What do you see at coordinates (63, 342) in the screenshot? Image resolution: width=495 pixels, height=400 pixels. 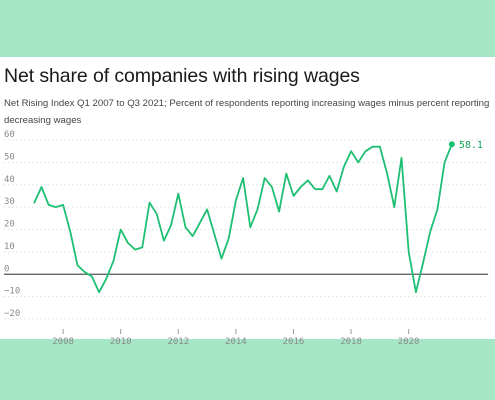 I see `x-tick-label: 2008` at bounding box center [63, 342].